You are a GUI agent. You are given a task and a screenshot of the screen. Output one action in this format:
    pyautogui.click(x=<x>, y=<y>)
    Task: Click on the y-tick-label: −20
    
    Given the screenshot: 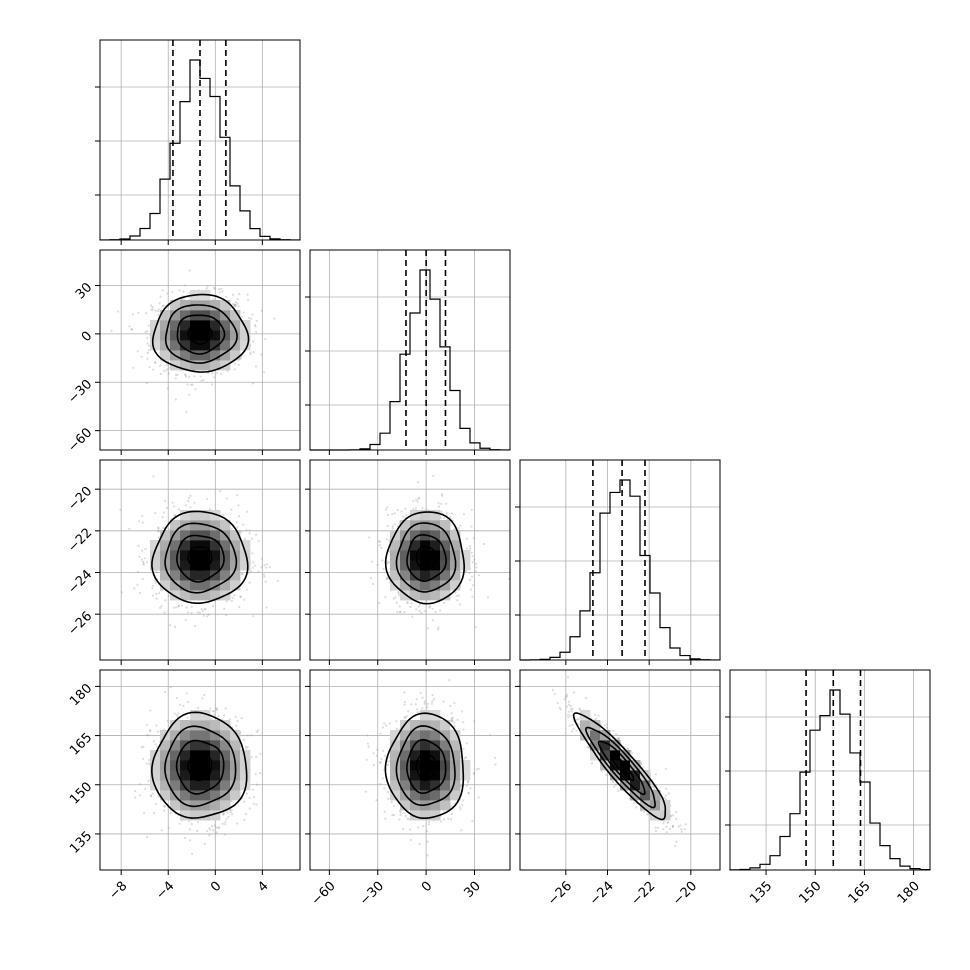 What is the action you would take?
    pyautogui.click(x=80, y=499)
    